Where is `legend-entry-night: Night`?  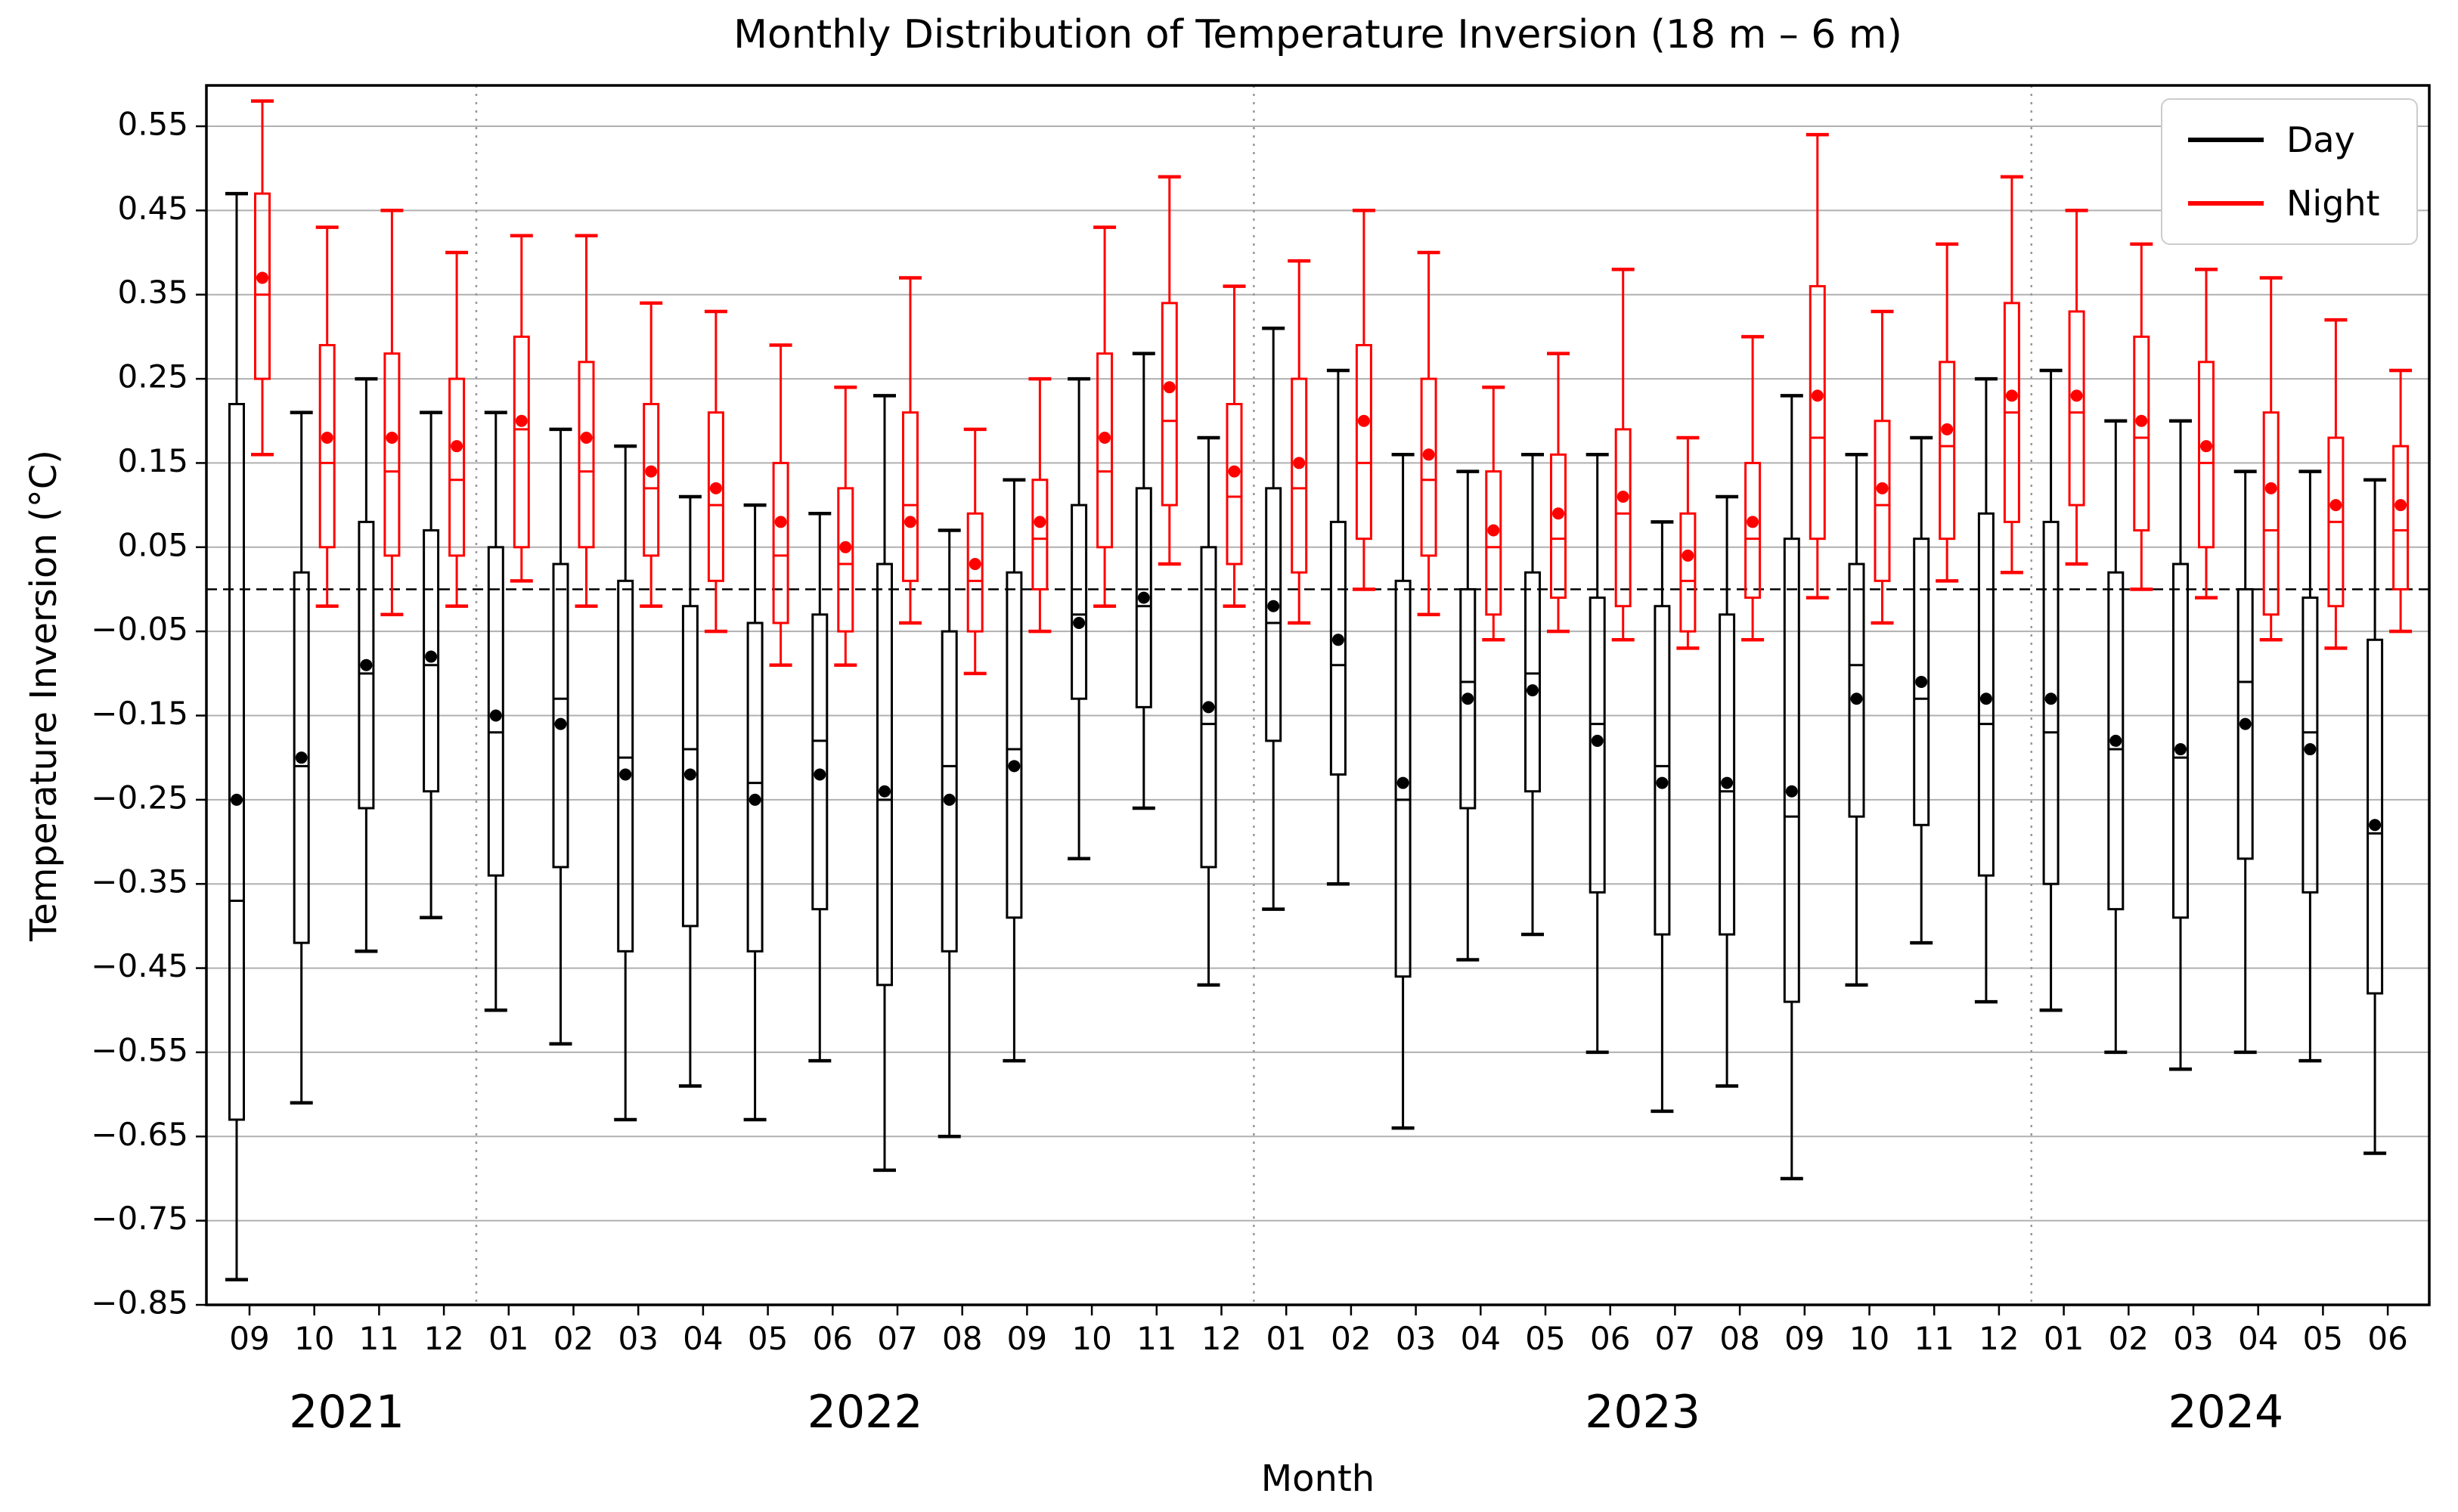 legend-entry-night: Night is located at coordinates (2289, 203).